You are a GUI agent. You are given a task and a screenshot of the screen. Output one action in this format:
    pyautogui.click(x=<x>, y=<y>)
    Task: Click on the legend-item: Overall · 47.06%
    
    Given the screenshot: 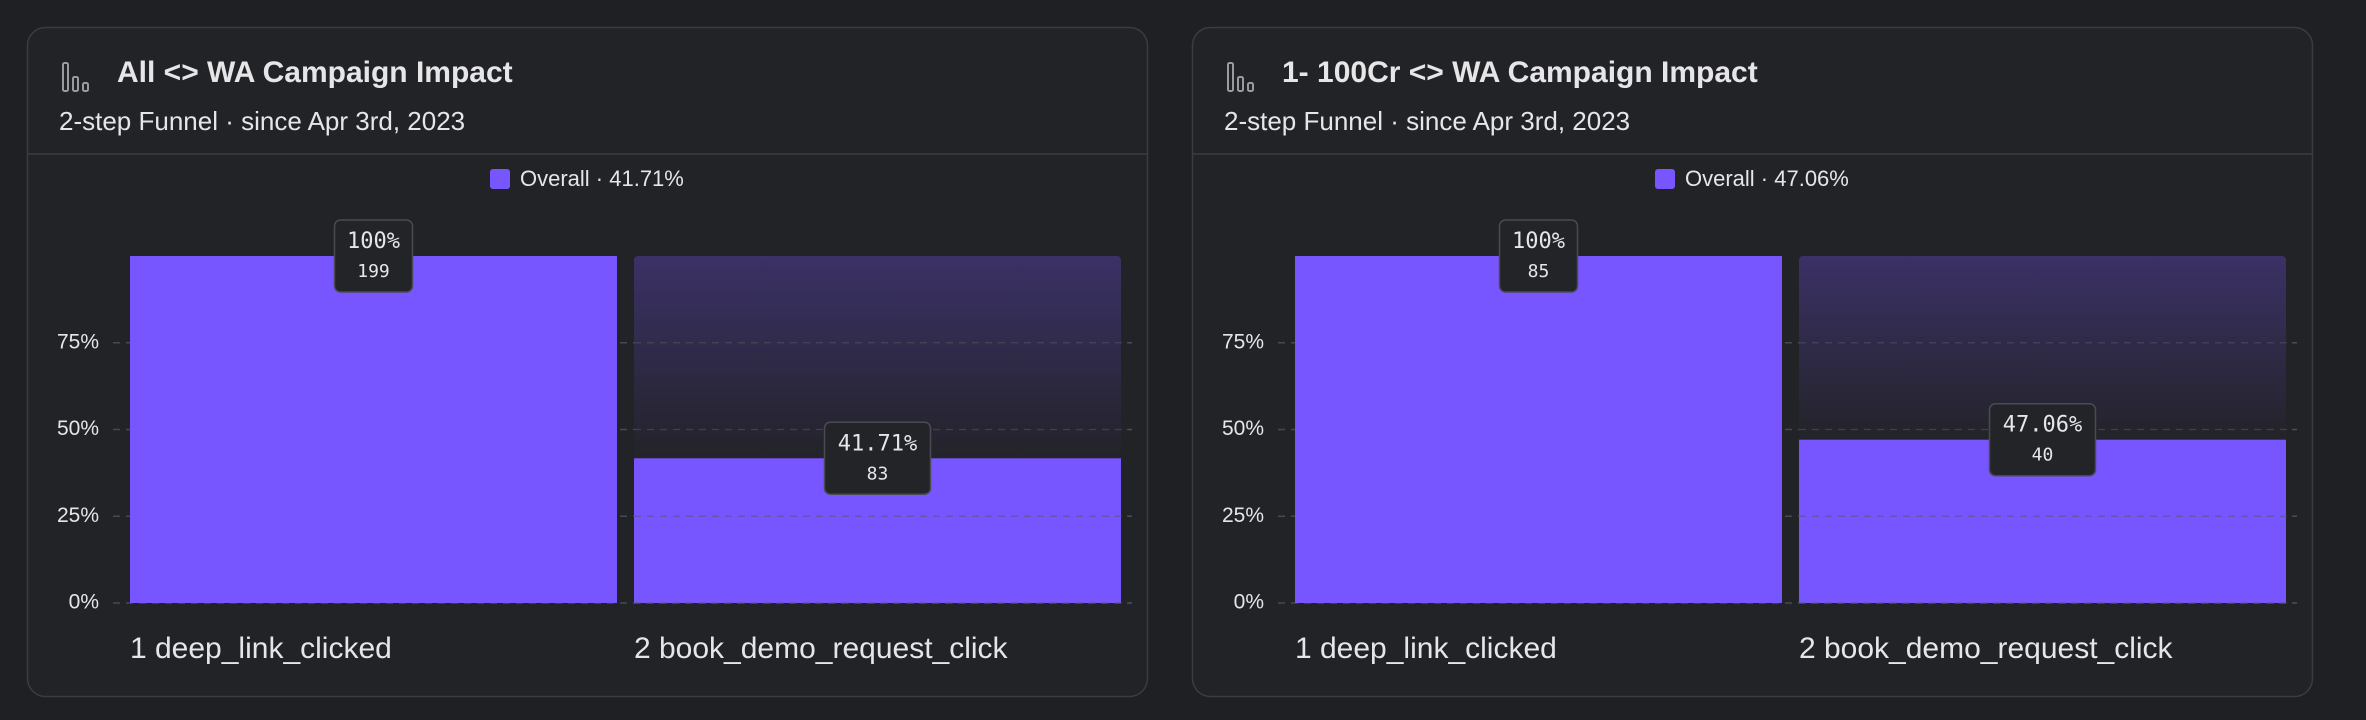 What is the action you would take?
    pyautogui.click(x=1752, y=178)
    